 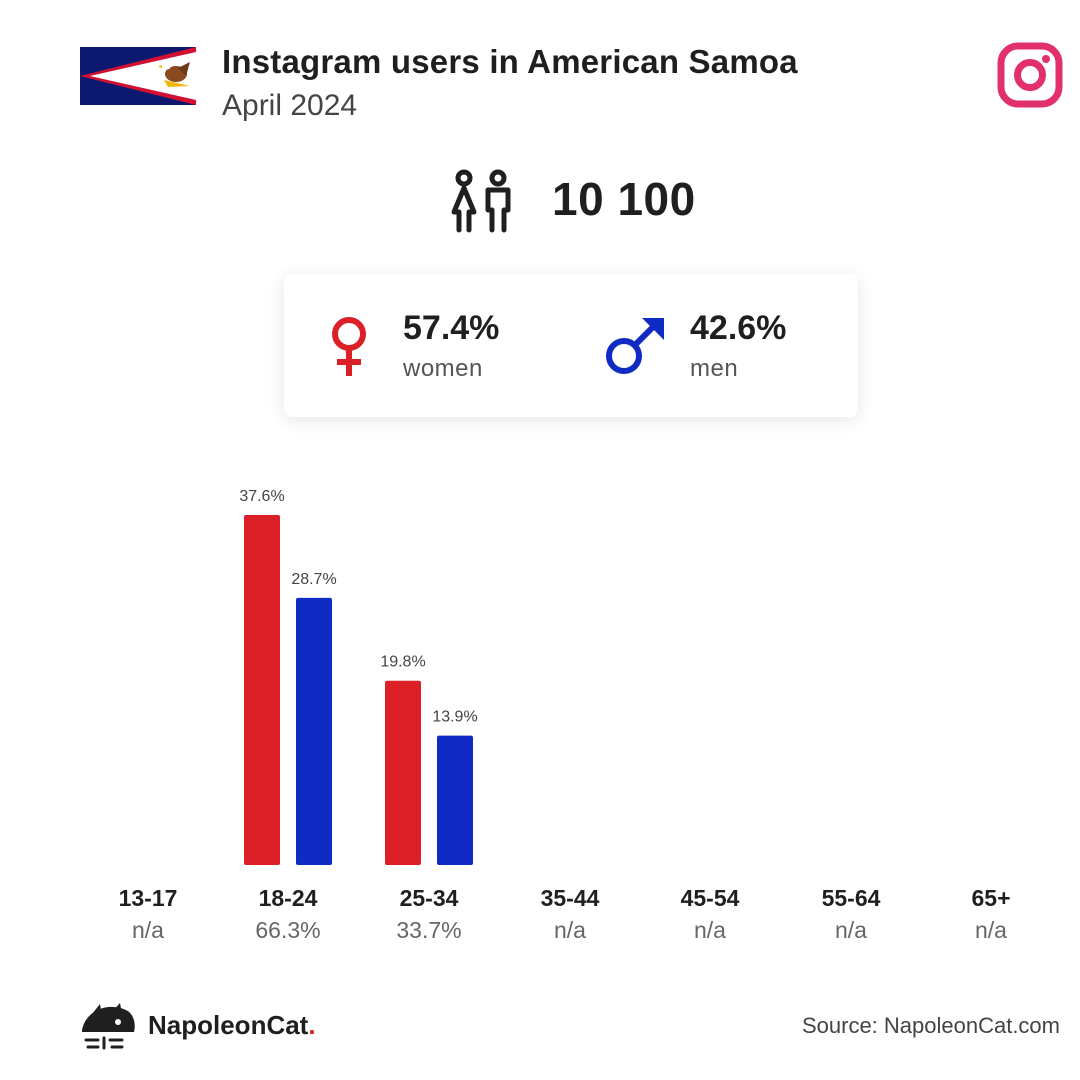 I want to click on napoleoncat-logo-icon, so click(x=108, y=1026).